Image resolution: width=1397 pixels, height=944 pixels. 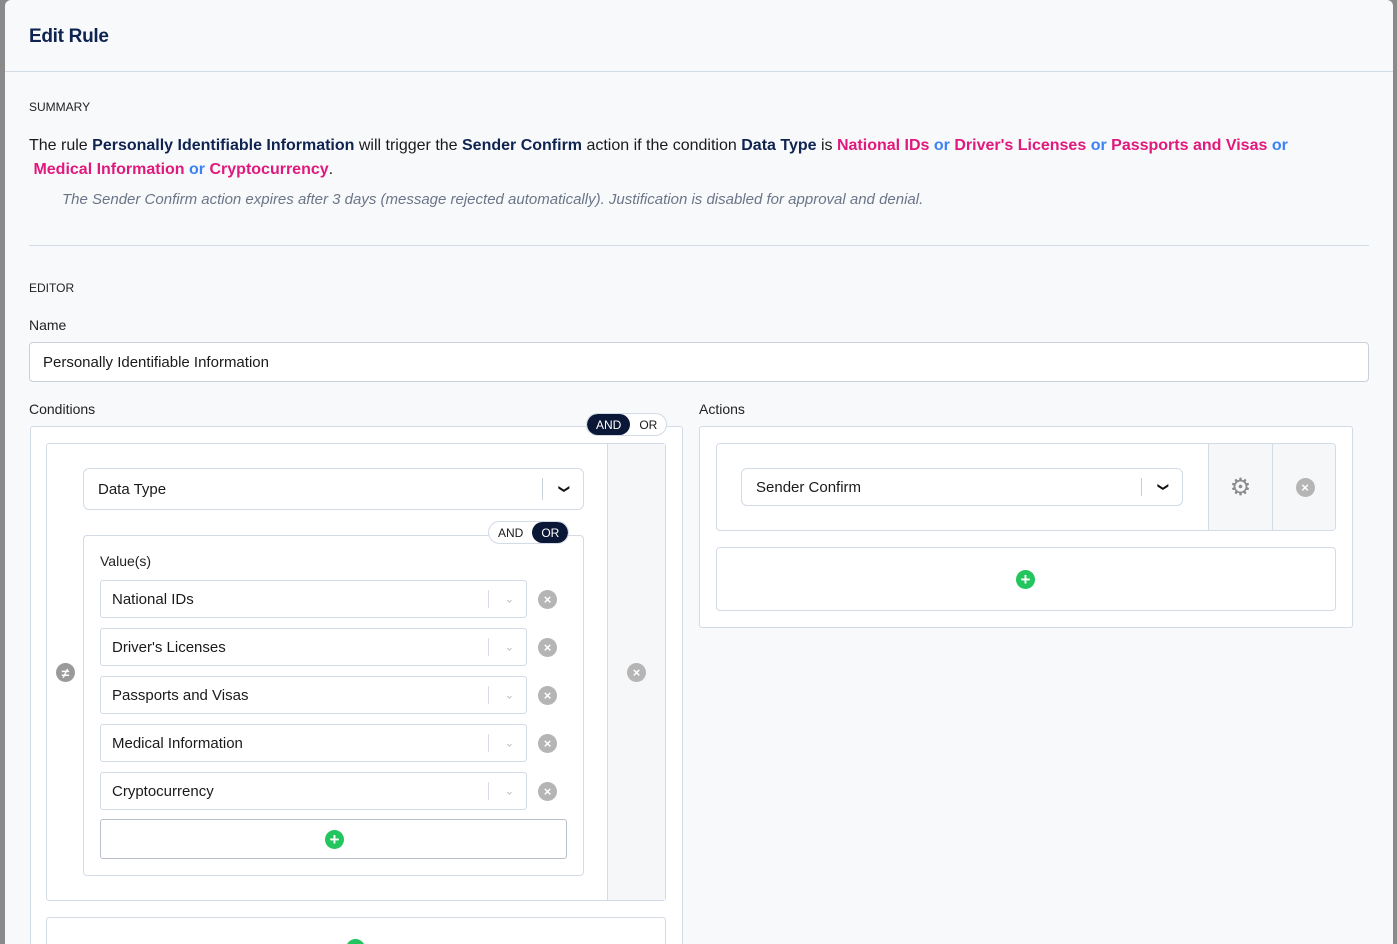 I want to click on divider, so click(x=699, y=245).